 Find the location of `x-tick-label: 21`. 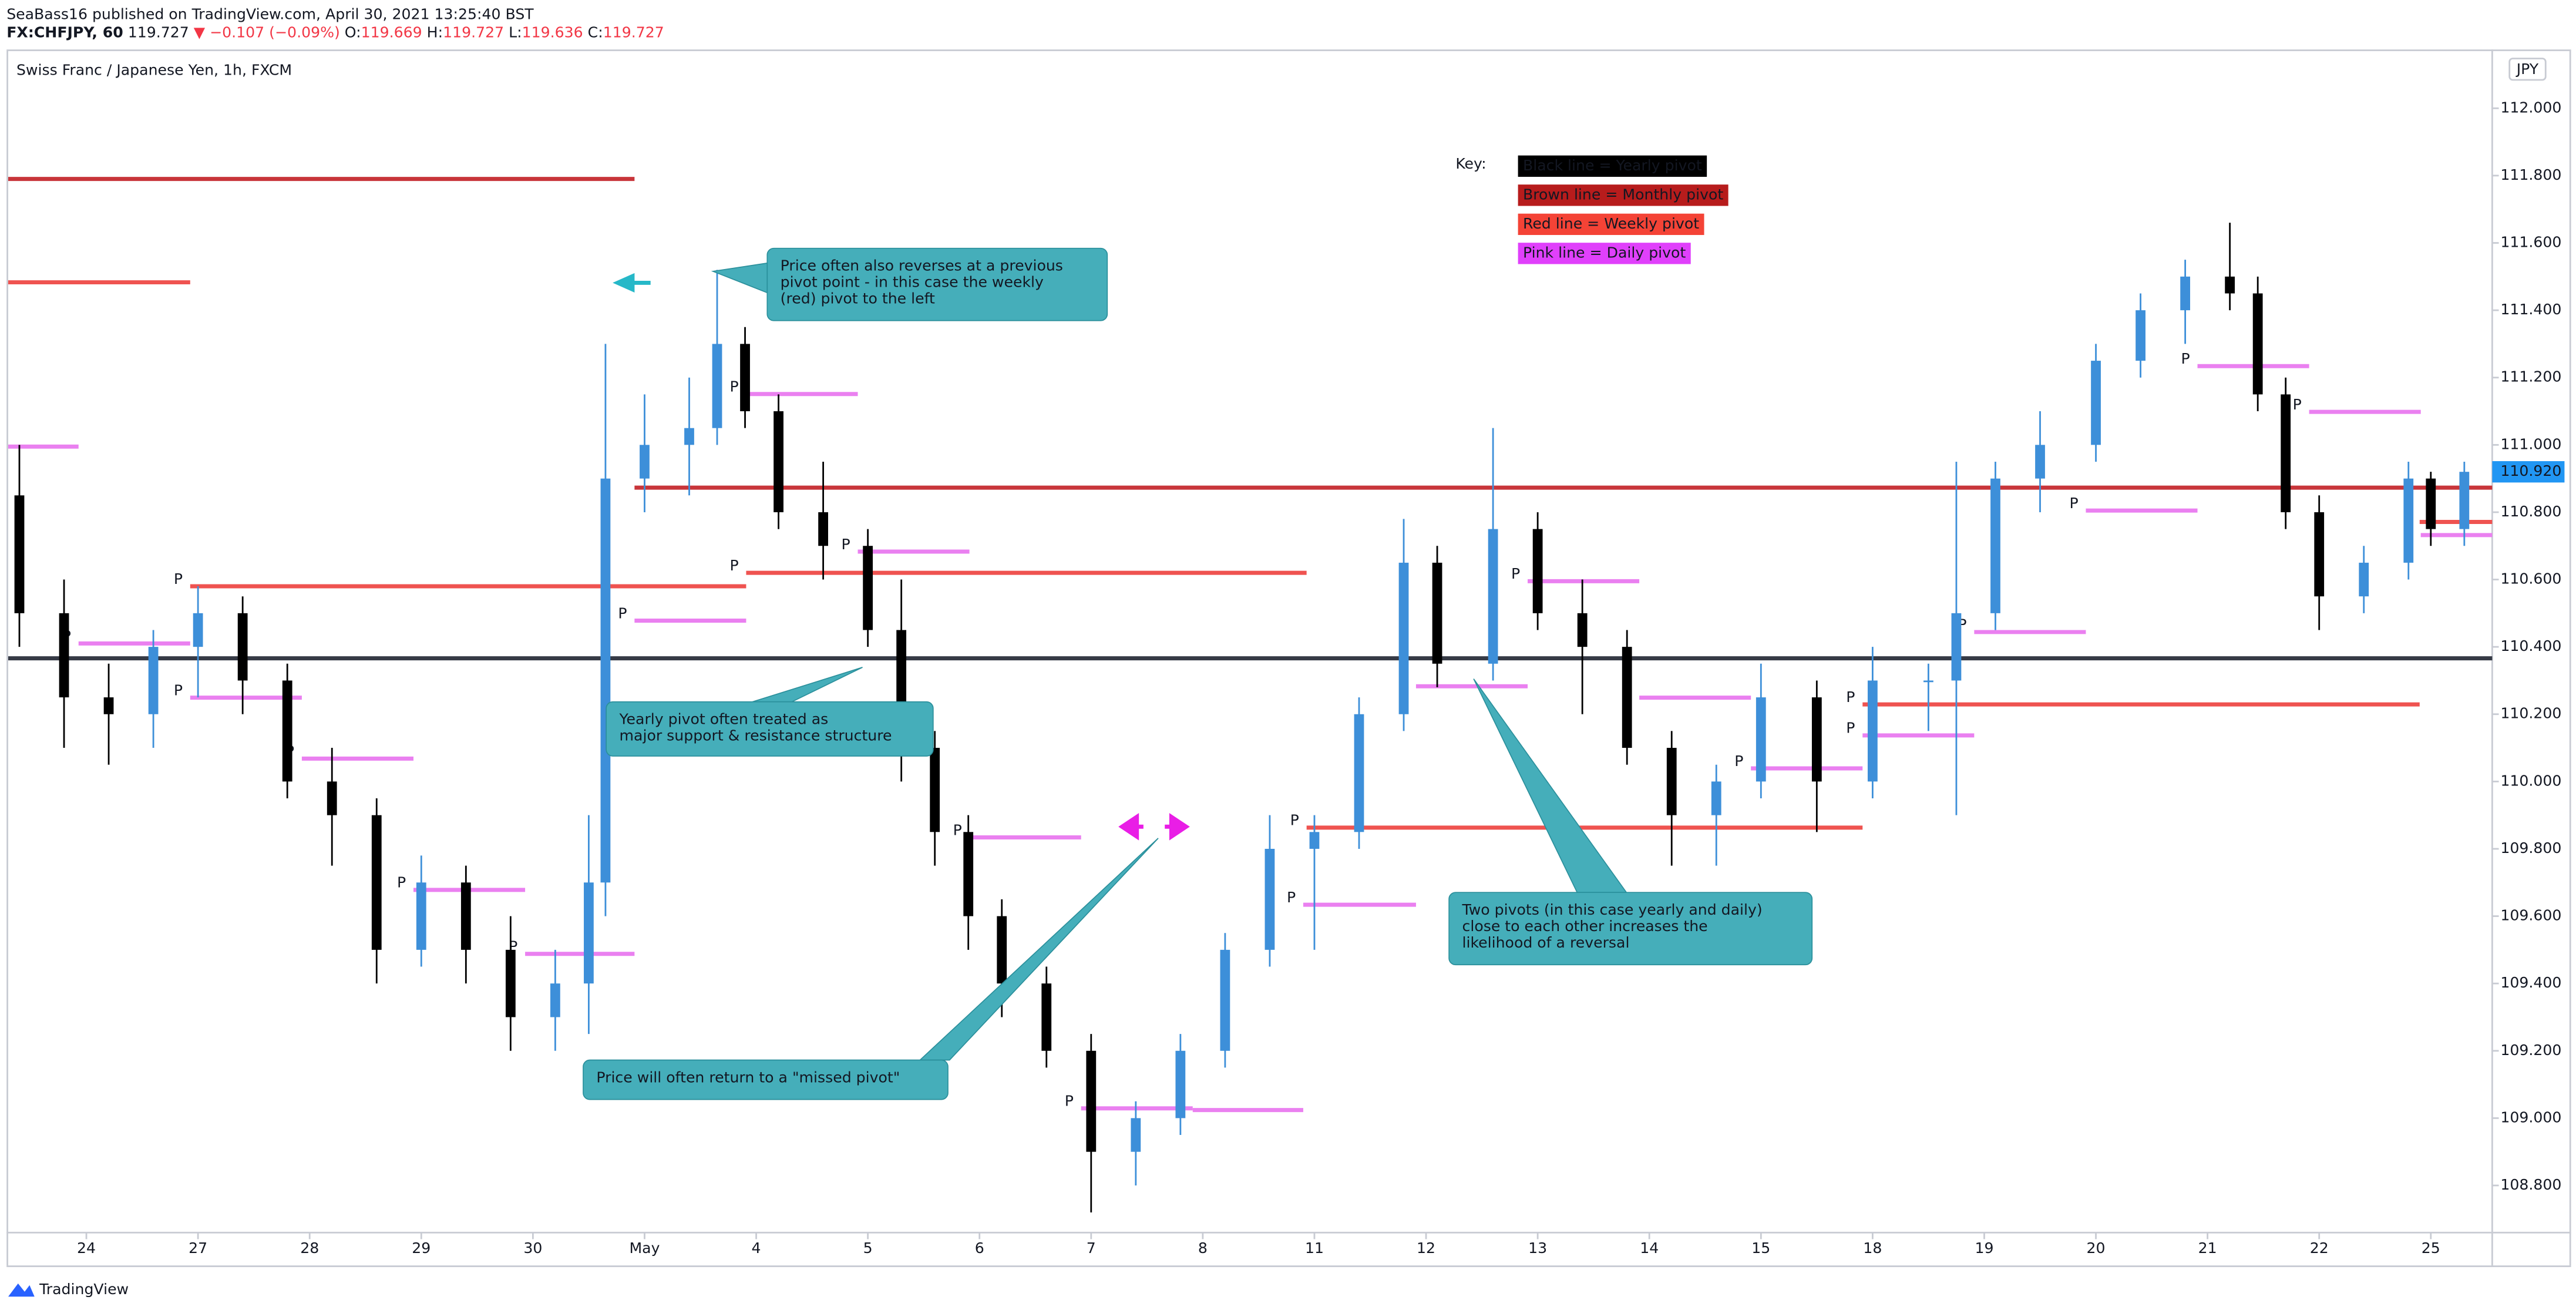

x-tick-label: 21 is located at coordinates (2207, 1248).